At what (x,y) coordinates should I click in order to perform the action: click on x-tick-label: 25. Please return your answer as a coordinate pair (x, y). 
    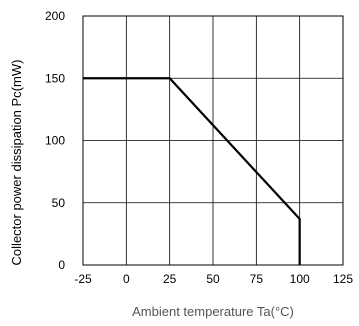
    Looking at the image, I should click on (170, 279).